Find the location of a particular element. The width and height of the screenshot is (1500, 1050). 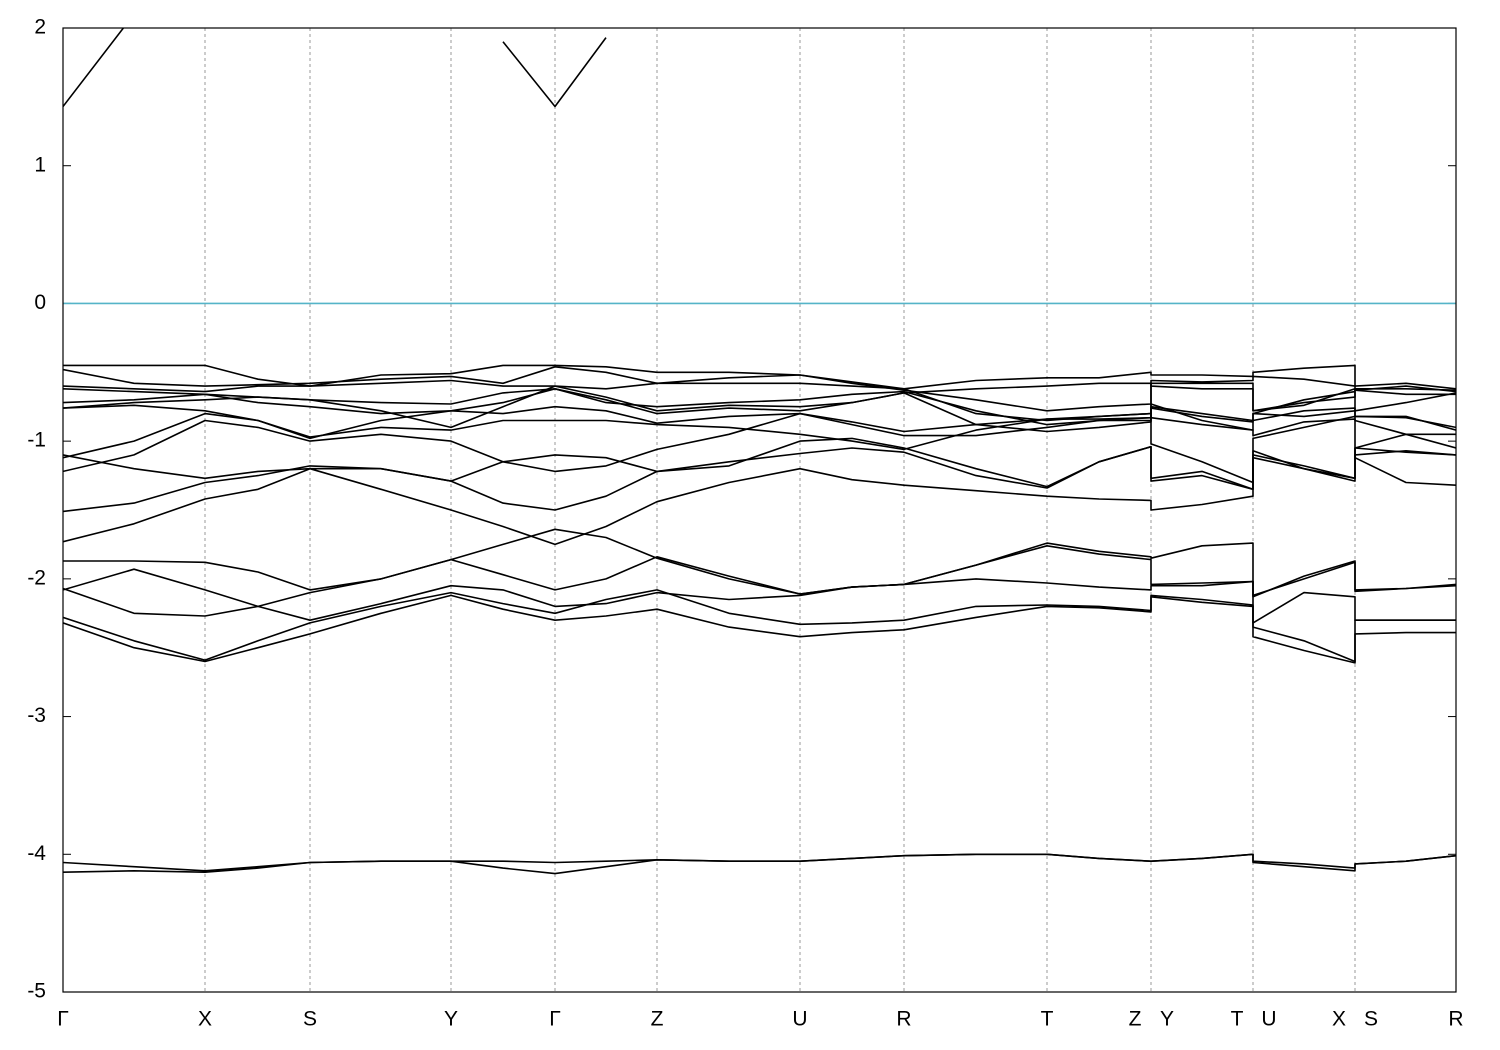

y-tick-label: -2 is located at coordinates (36, 577).